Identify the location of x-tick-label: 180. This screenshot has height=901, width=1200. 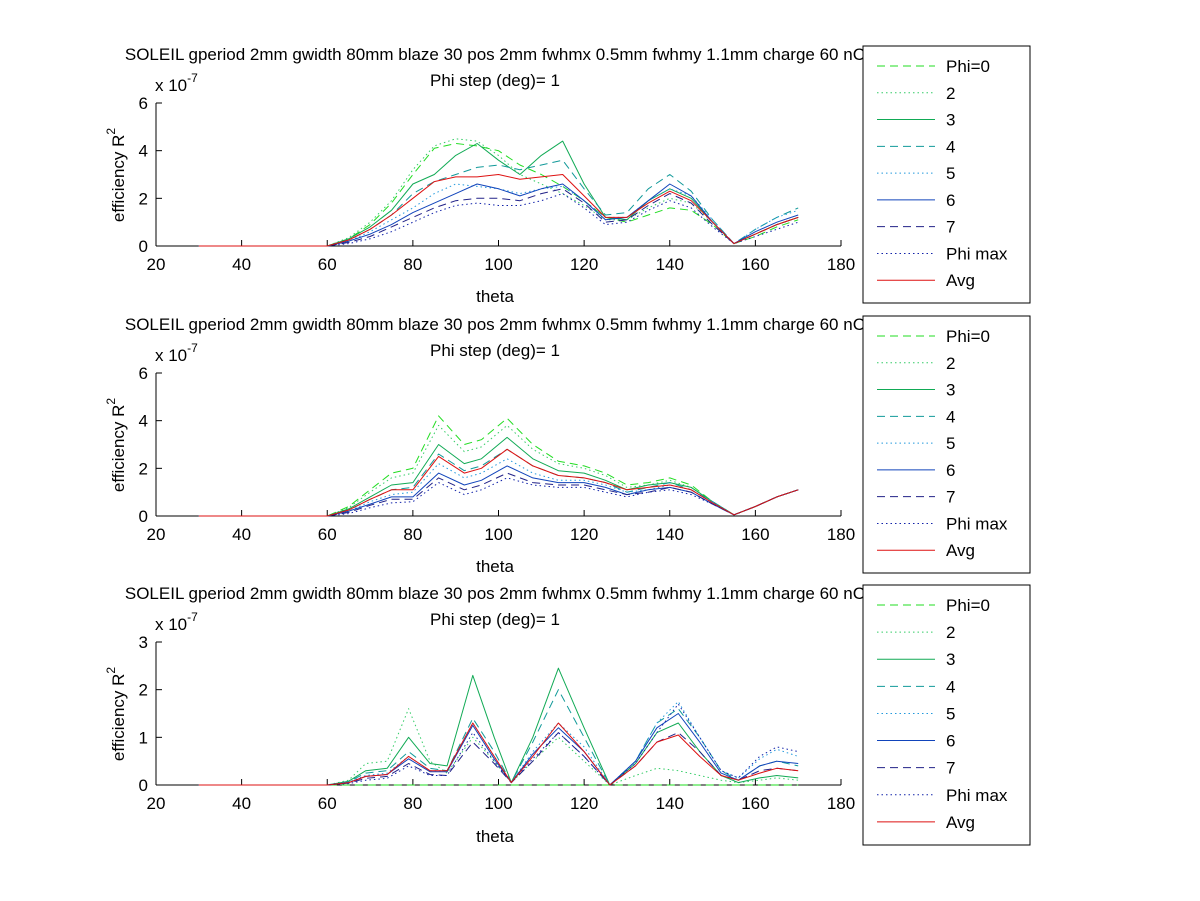
(841, 803).